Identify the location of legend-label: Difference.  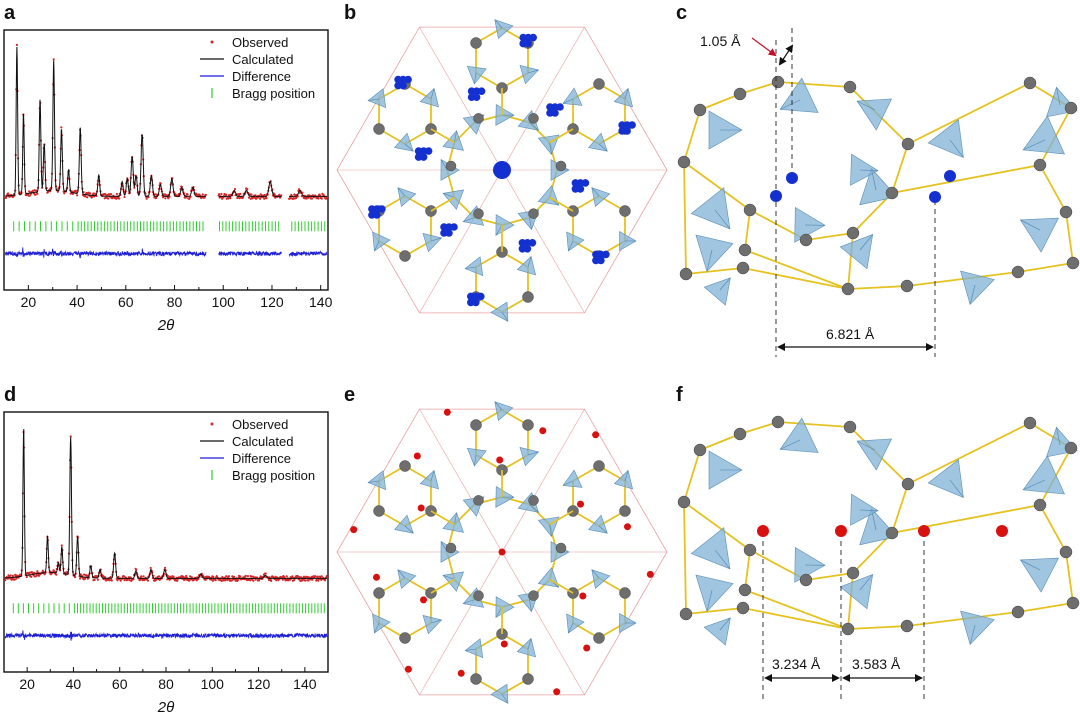
(261, 458).